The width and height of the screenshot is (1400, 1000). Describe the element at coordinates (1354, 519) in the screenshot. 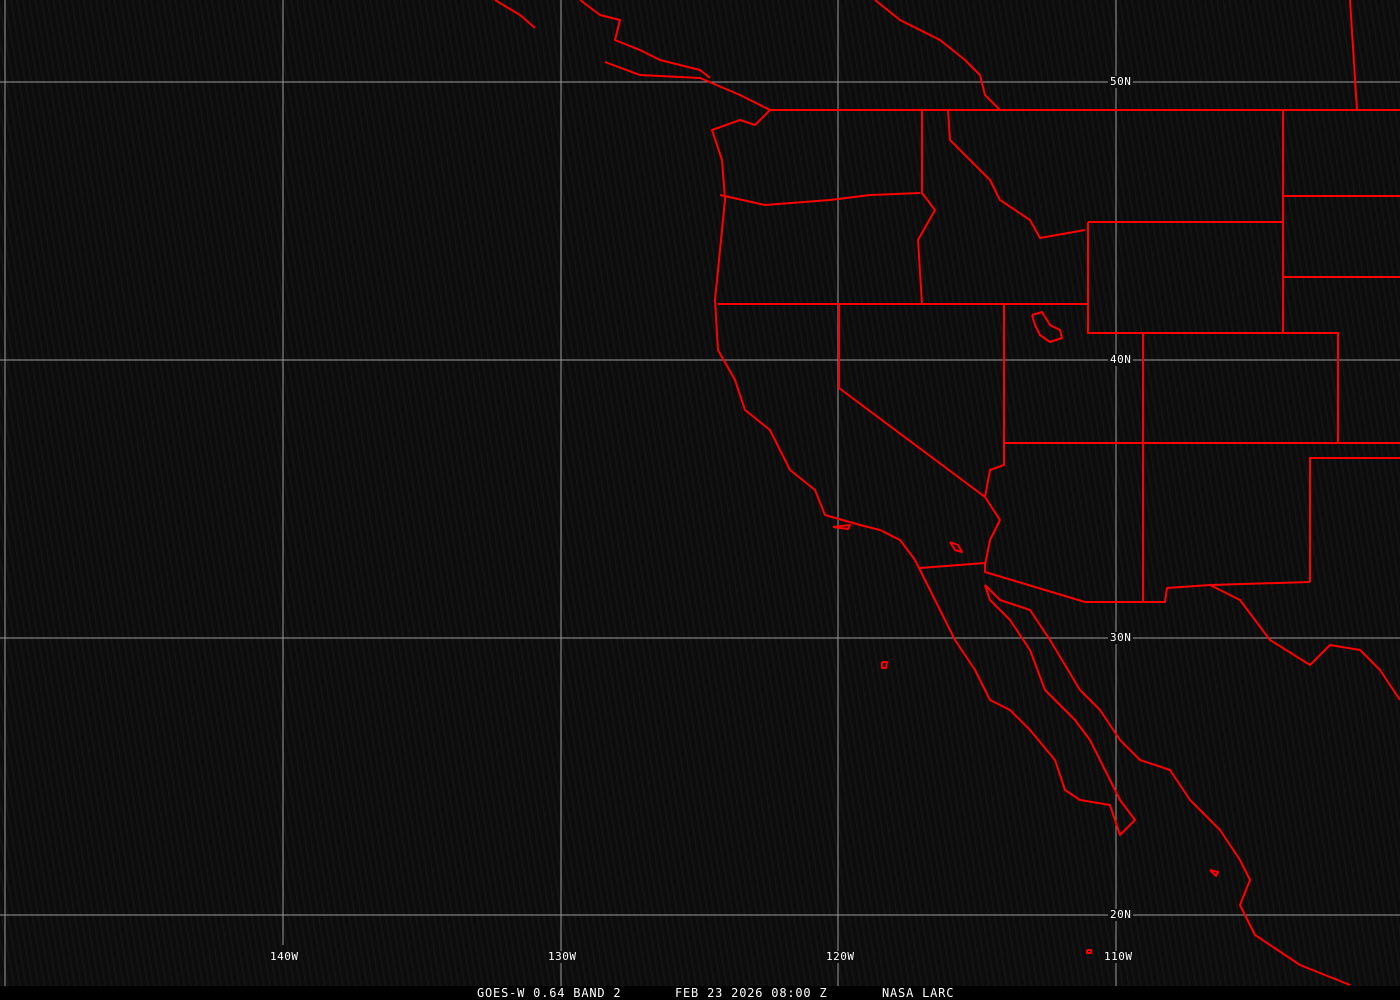

I see `border-nm-tx` at that location.